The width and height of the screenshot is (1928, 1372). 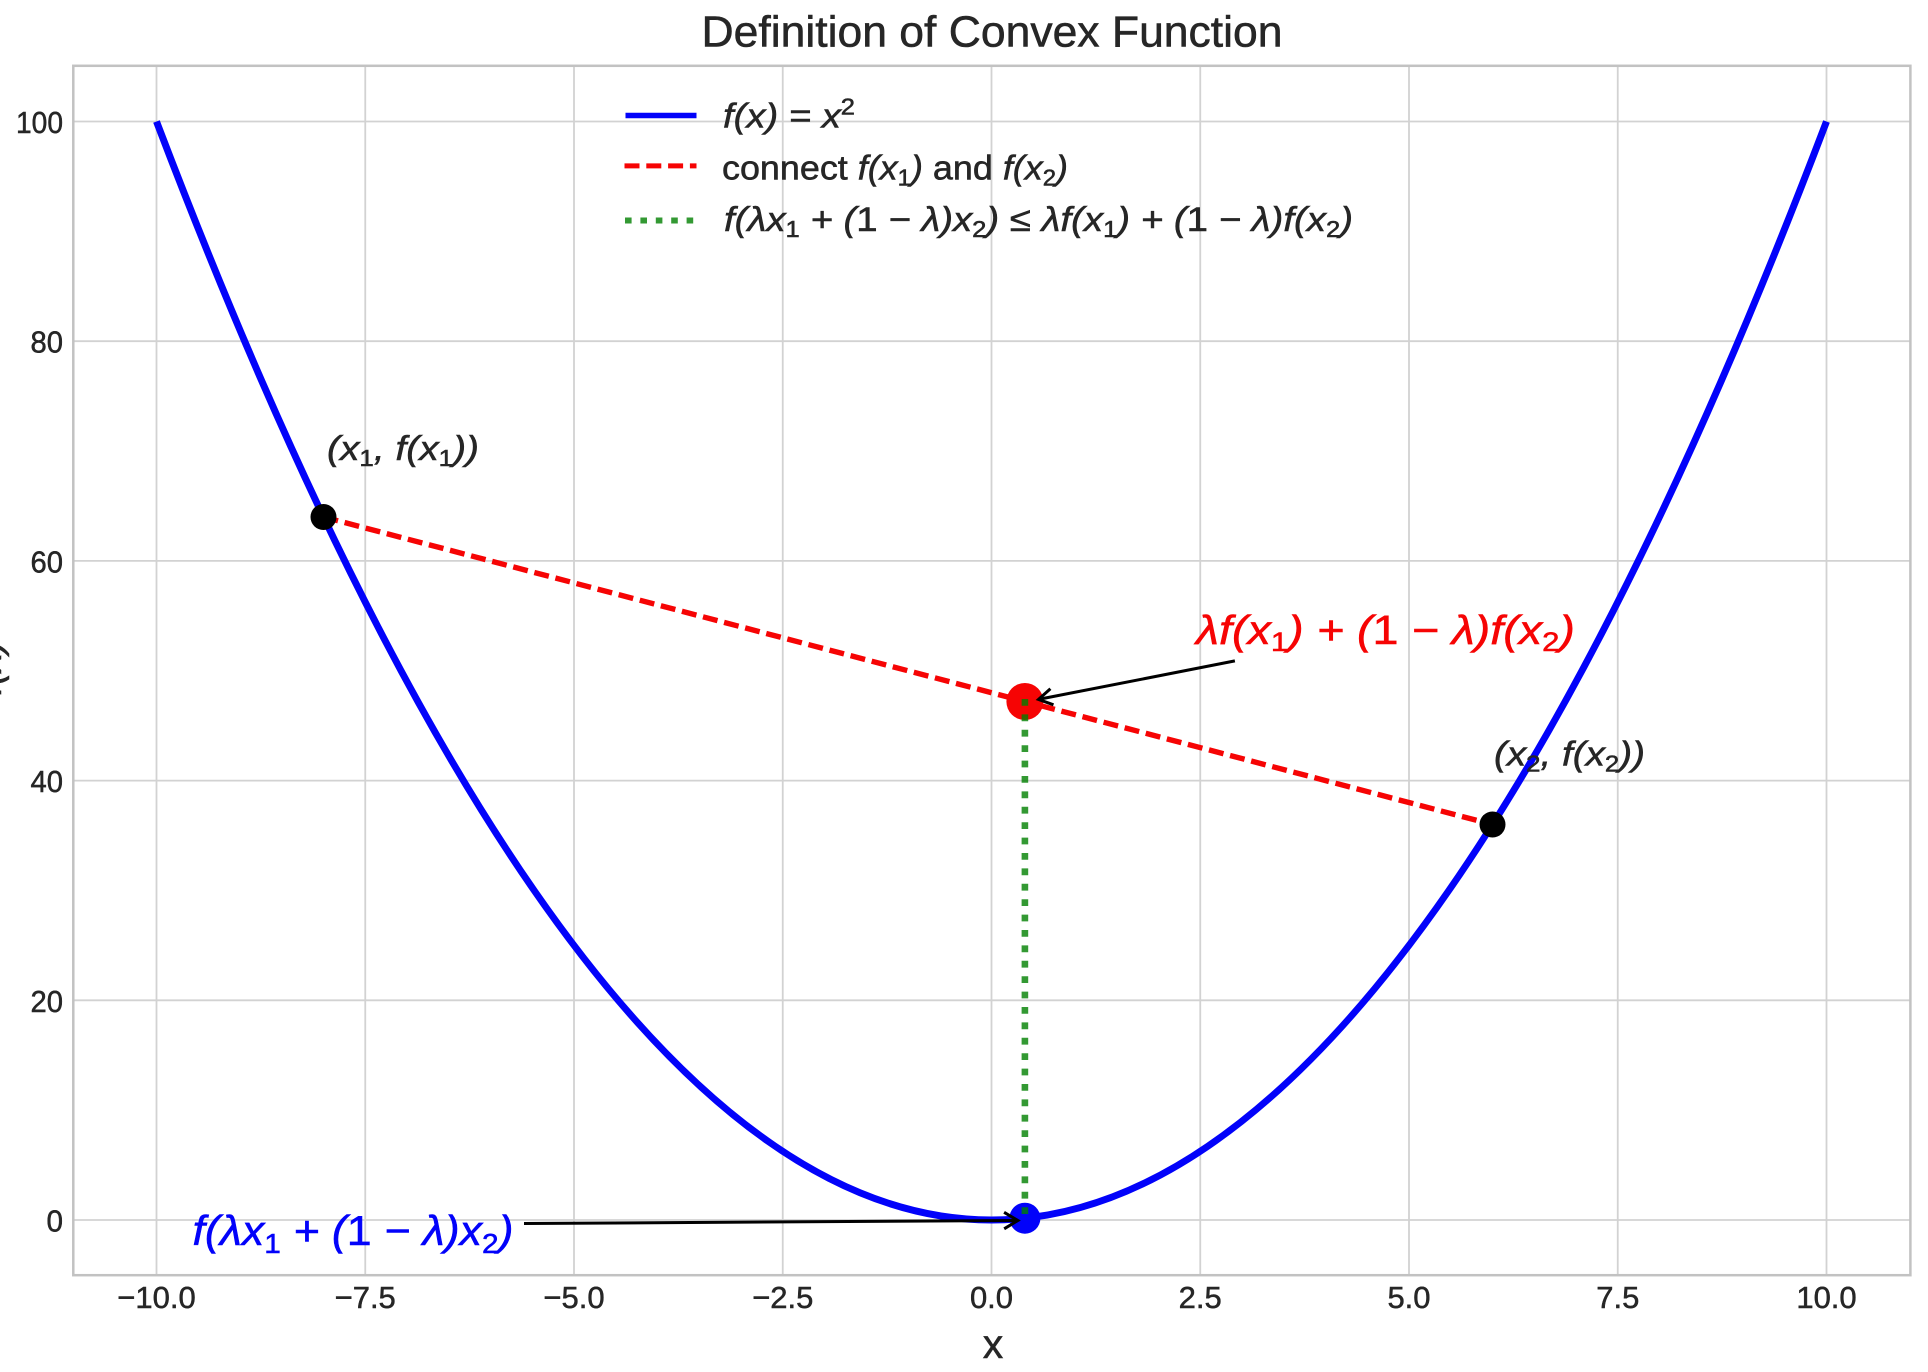 I want to click on svg-text: 5.0, so click(x=1408, y=1297).